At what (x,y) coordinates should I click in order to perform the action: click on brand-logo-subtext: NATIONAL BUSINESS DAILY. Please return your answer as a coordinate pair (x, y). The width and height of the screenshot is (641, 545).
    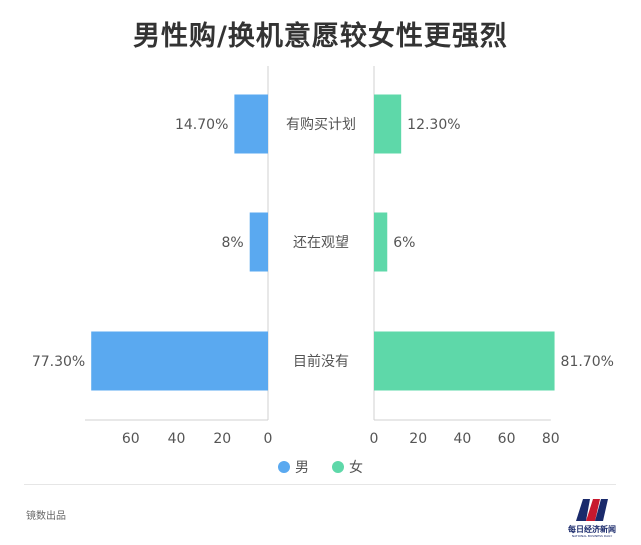
    Looking at the image, I should click on (592, 536).